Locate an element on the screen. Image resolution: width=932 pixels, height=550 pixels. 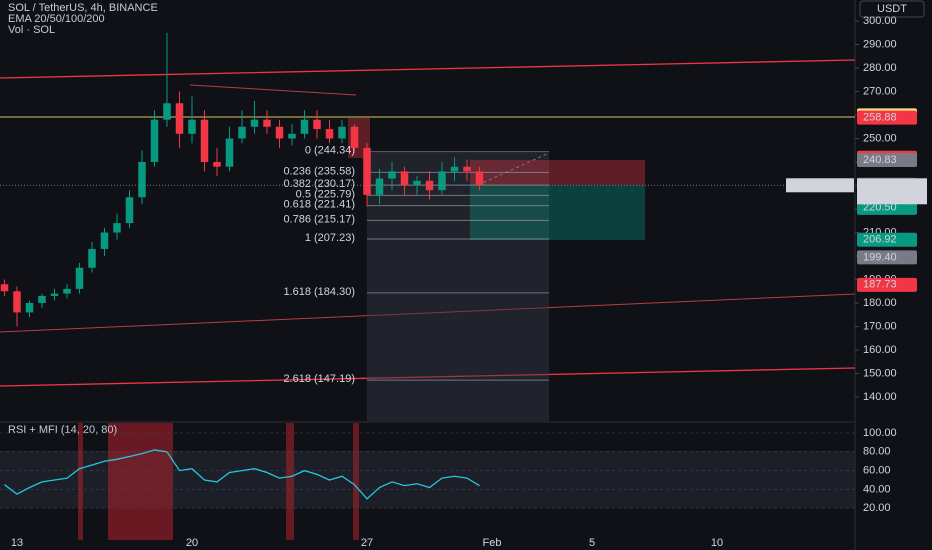
fib-label: 1 (207.23) is located at coordinates (330, 238).